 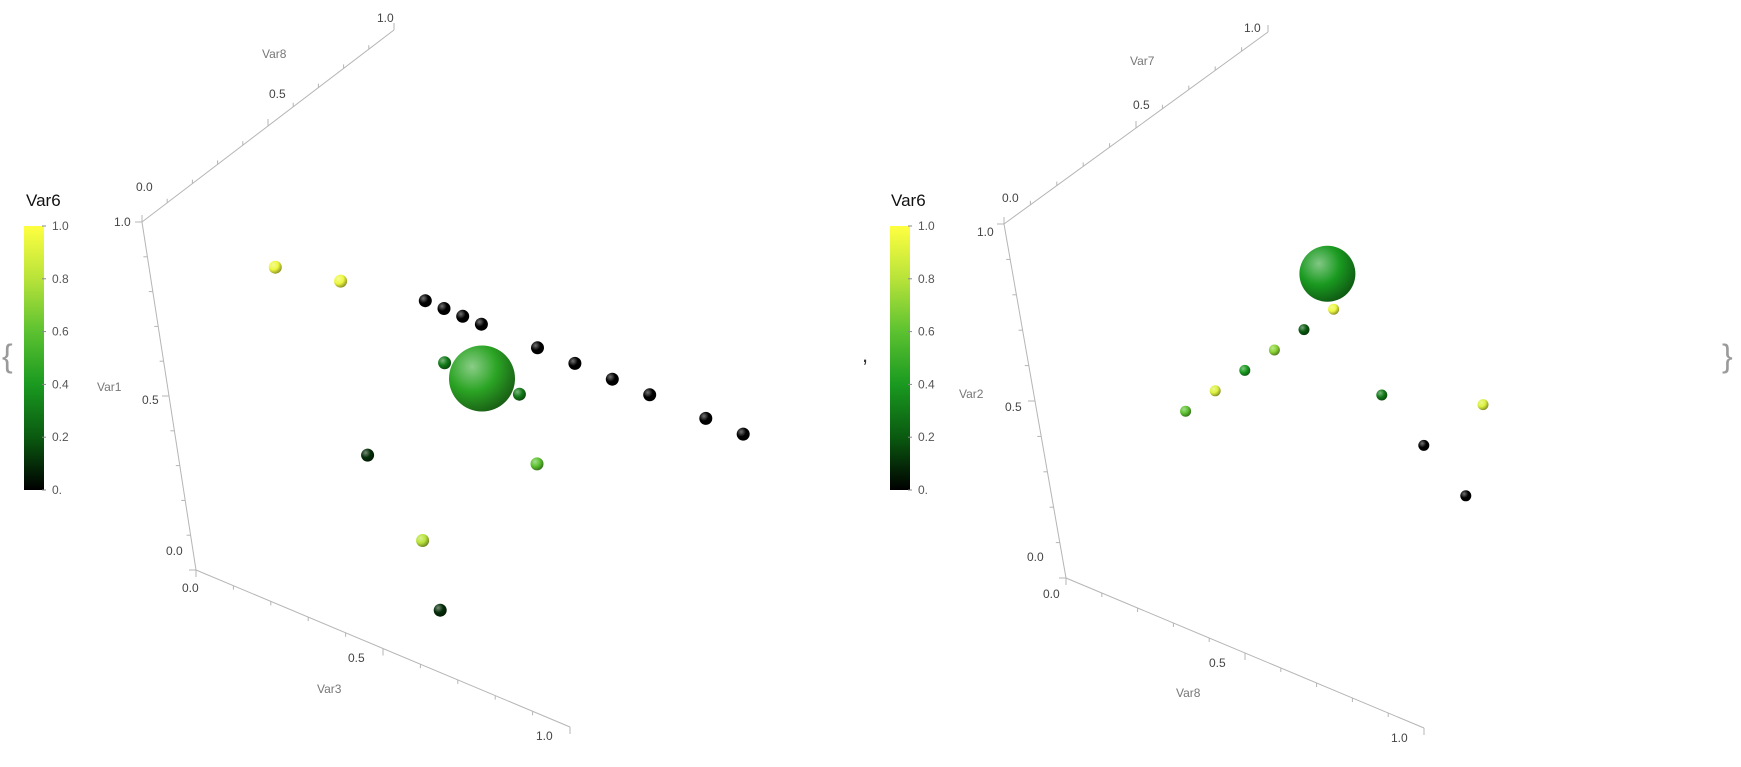 I want to click on legend-left: Var6 0. 0.2 0.4 0.6 0.8 1.0, so click(x=46, y=344).